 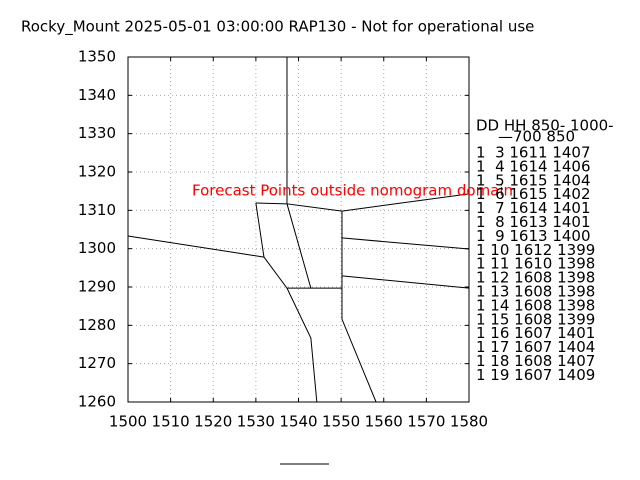 What do you see at coordinates (97, 210) in the screenshot?
I see `y-tick-label: 1310` at bounding box center [97, 210].